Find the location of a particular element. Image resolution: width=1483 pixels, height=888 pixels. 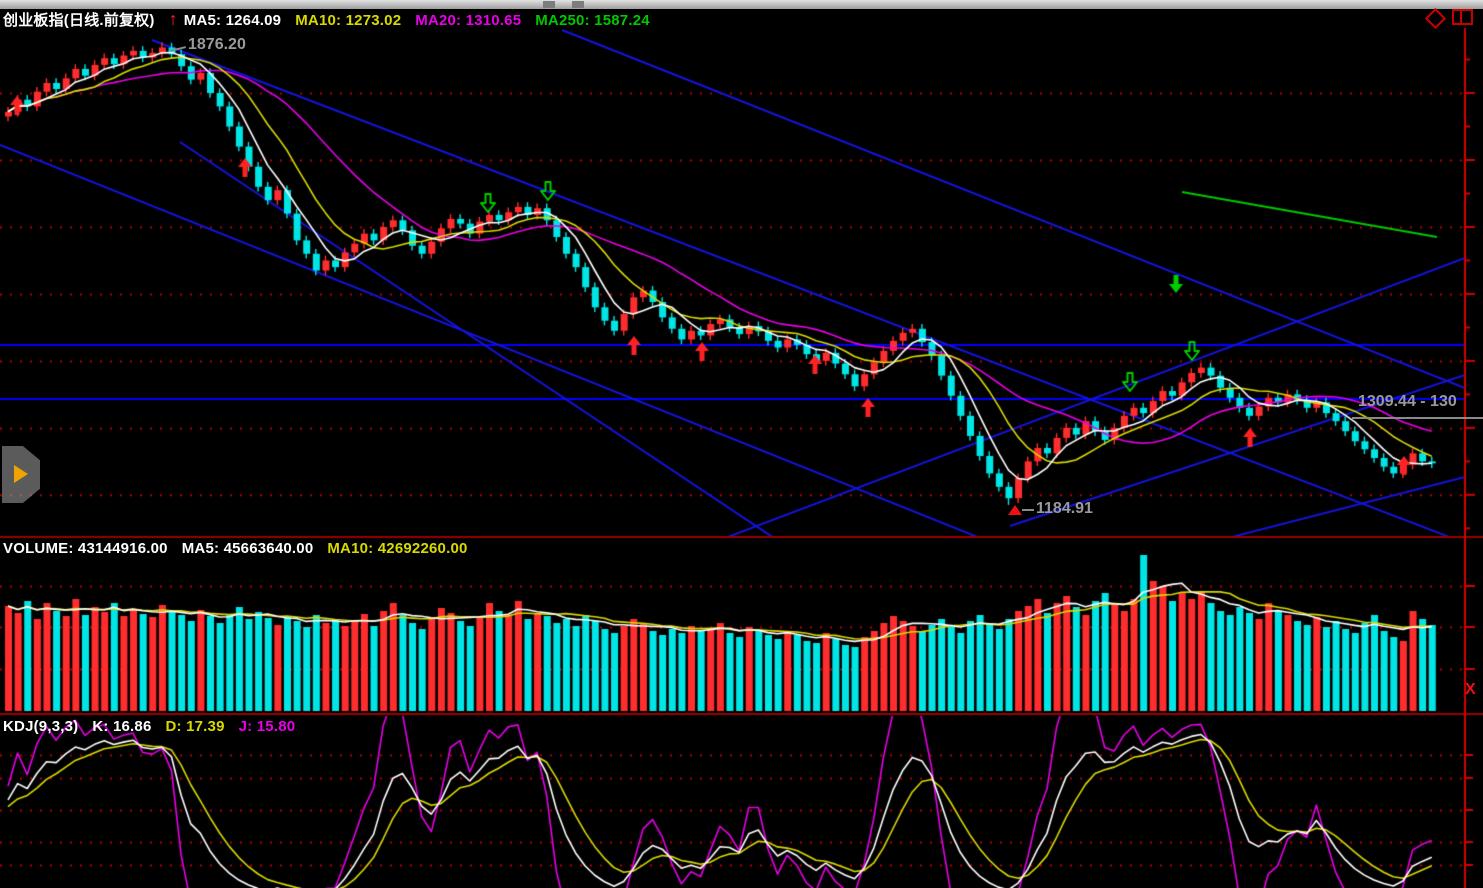

symbol-title: 创业板指(日线.前复权) is located at coordinates (79, 20).